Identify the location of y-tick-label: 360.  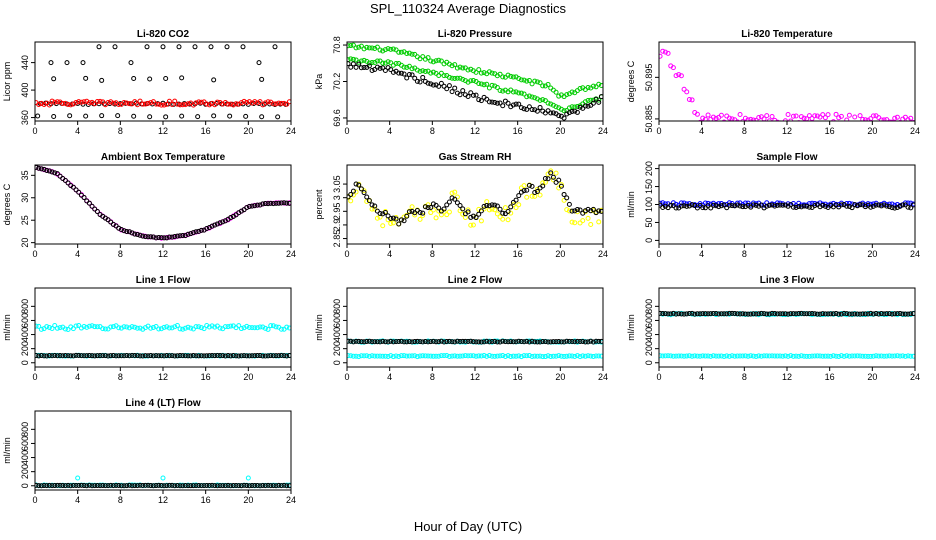
(25, 117).